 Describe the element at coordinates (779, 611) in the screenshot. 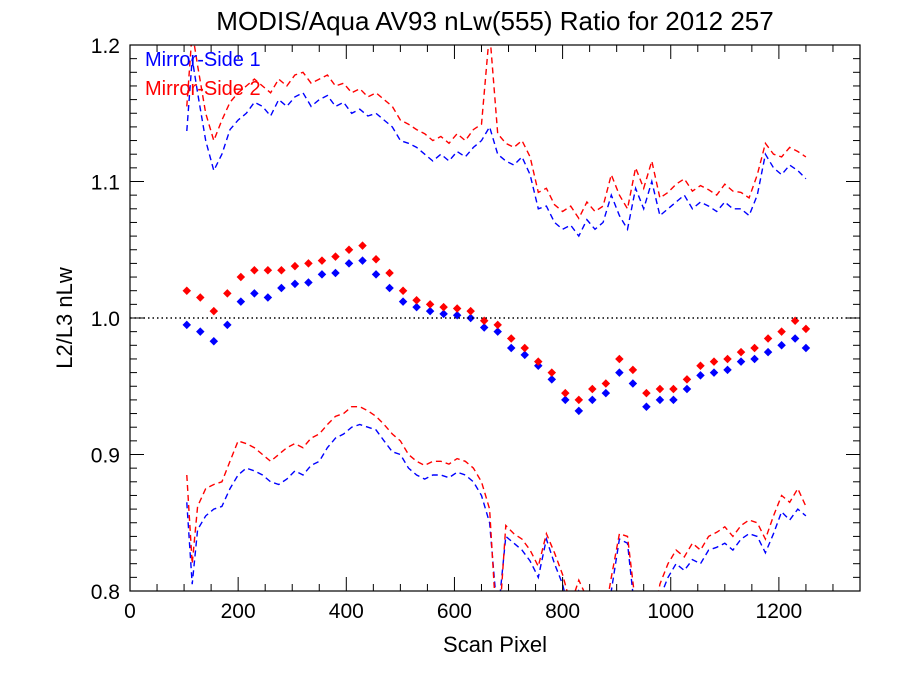

I see `x-tick-label: 1200` at that location.